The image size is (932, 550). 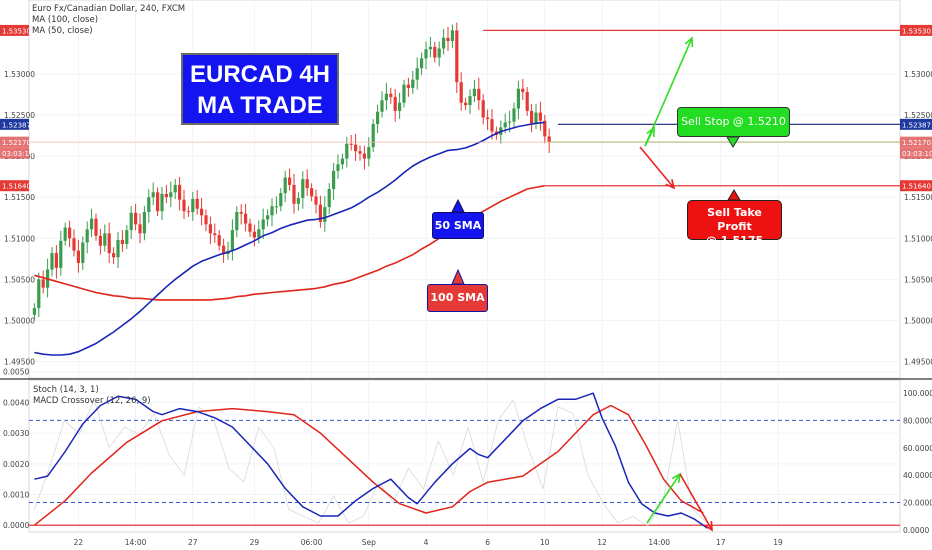 I want to click on x-tick-label: 27, so click(x=193, y=542).